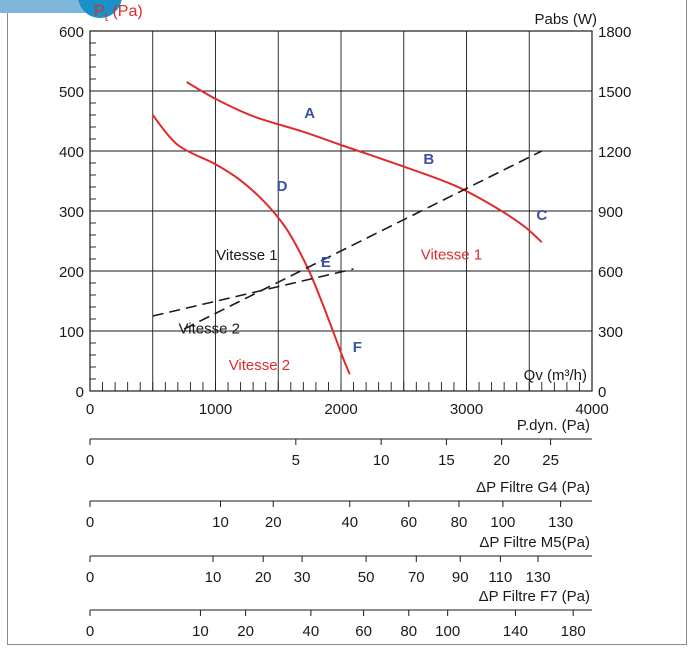  What do you see at coordinates (71, 332) in the screenshot?
I see `y-left-tick-label: 100` at bounding box center [71, 332].